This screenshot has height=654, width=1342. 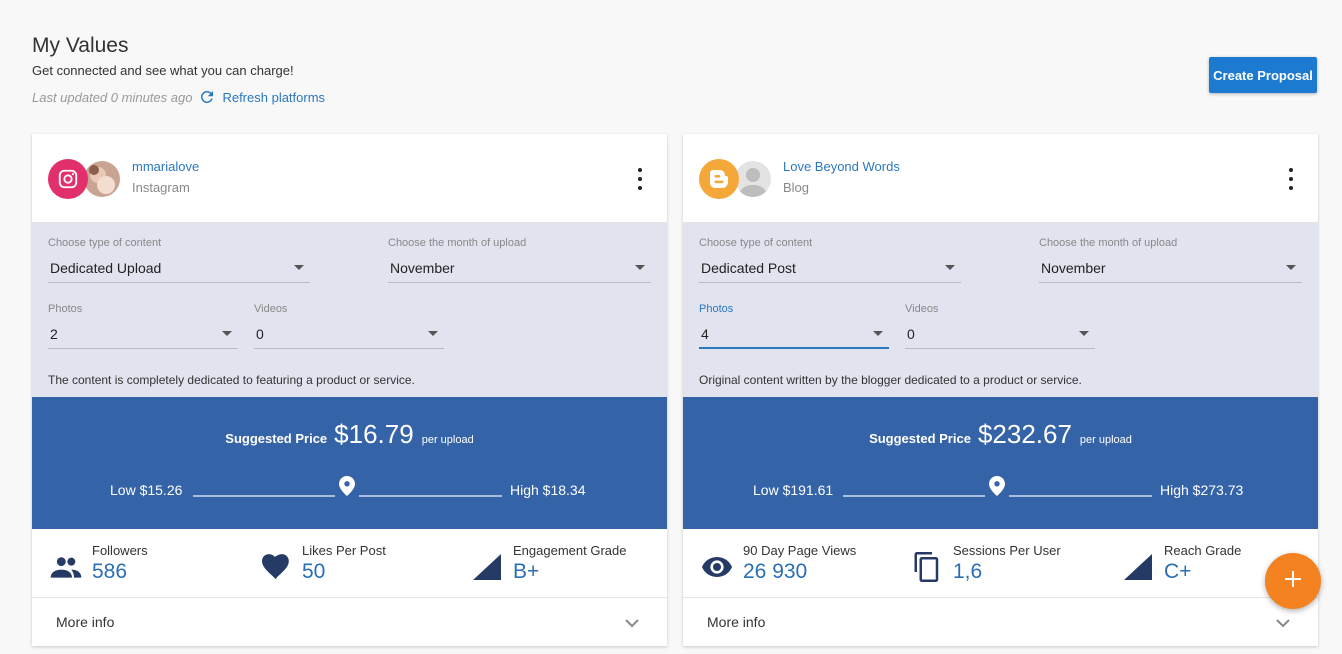 What do you see at coordinates (274, 97) in the screenshot?
I see `refresh-platforms-link: Refresh platforms` at bounding box center [274, 97].